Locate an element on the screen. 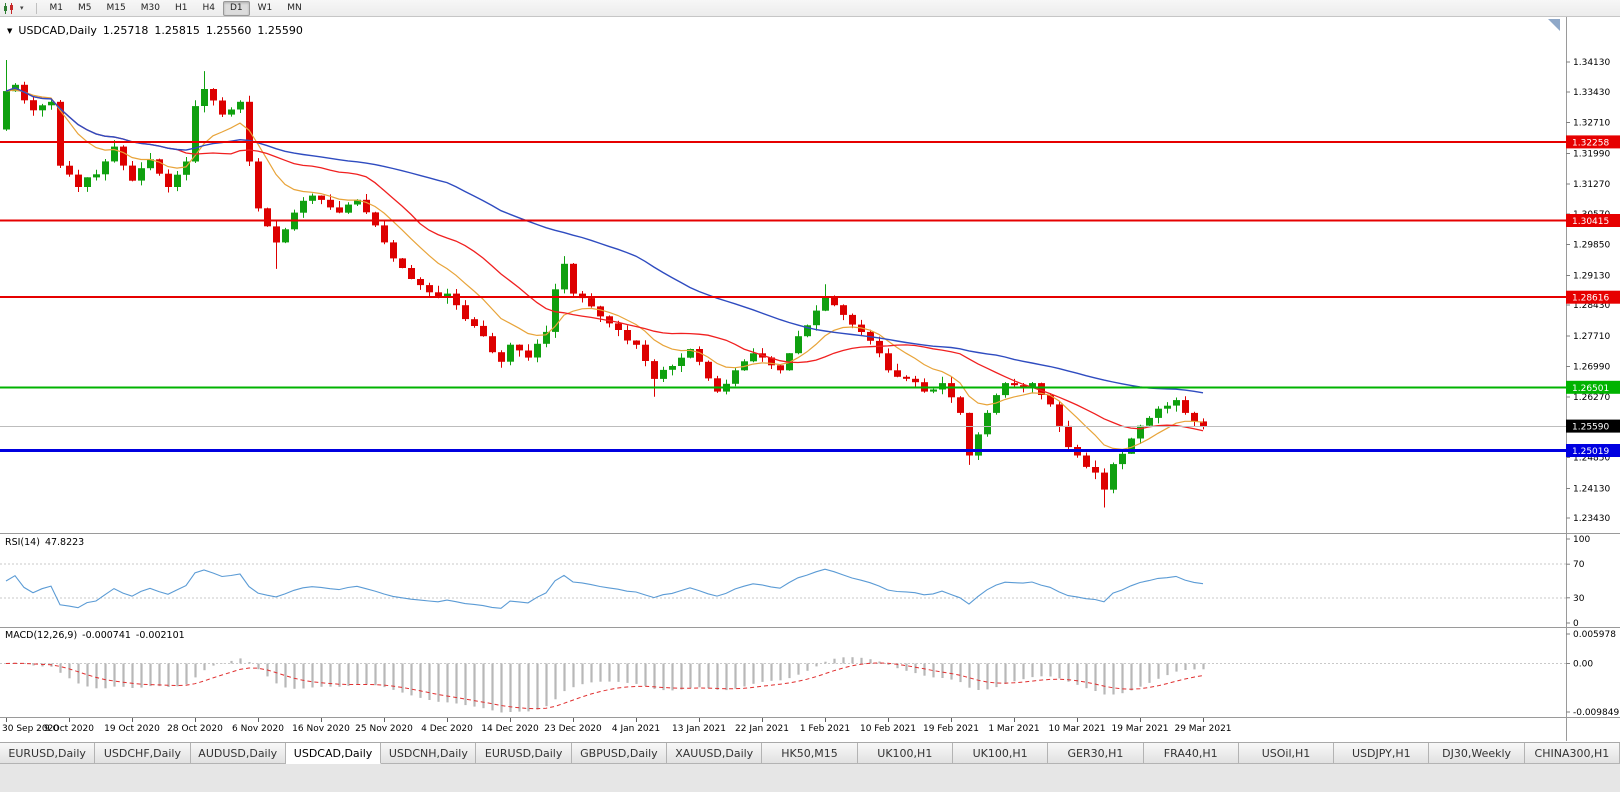 The image size is (1620, 792). svg-text: 10 Mar 2021 is located at coordinates (1076, 729).